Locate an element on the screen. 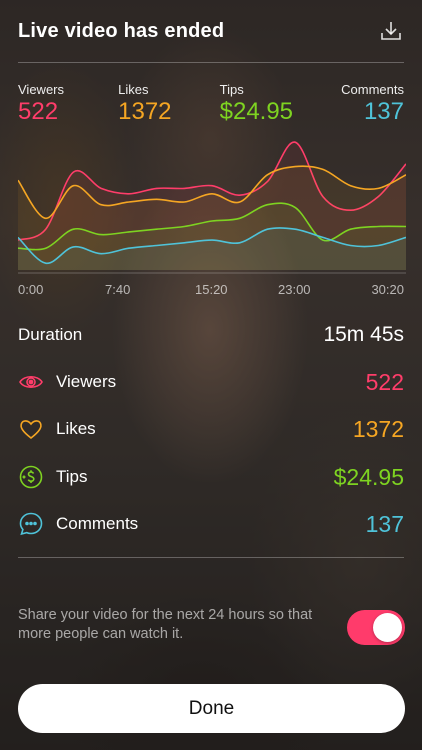  series-area-comments is located at coordinates (212, 248).